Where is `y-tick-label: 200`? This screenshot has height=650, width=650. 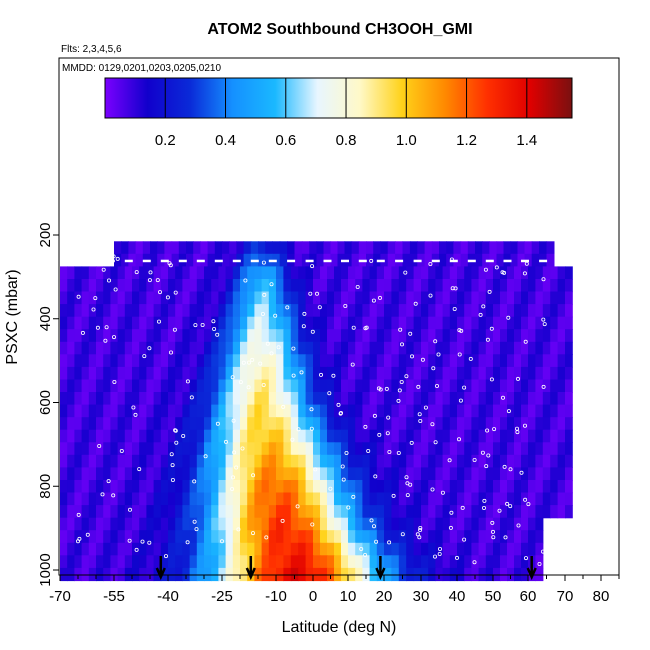
y-tick-label: 200 is located at coordinates (45, 234).